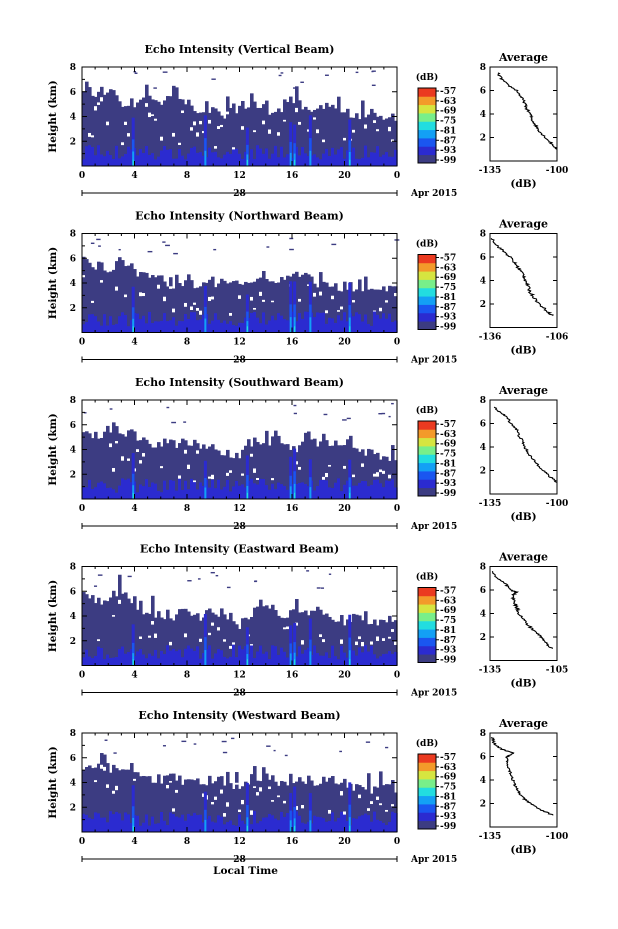 This screenshot has height=929, width=618. I want to click on colorbar-frame, so click(427, 125).